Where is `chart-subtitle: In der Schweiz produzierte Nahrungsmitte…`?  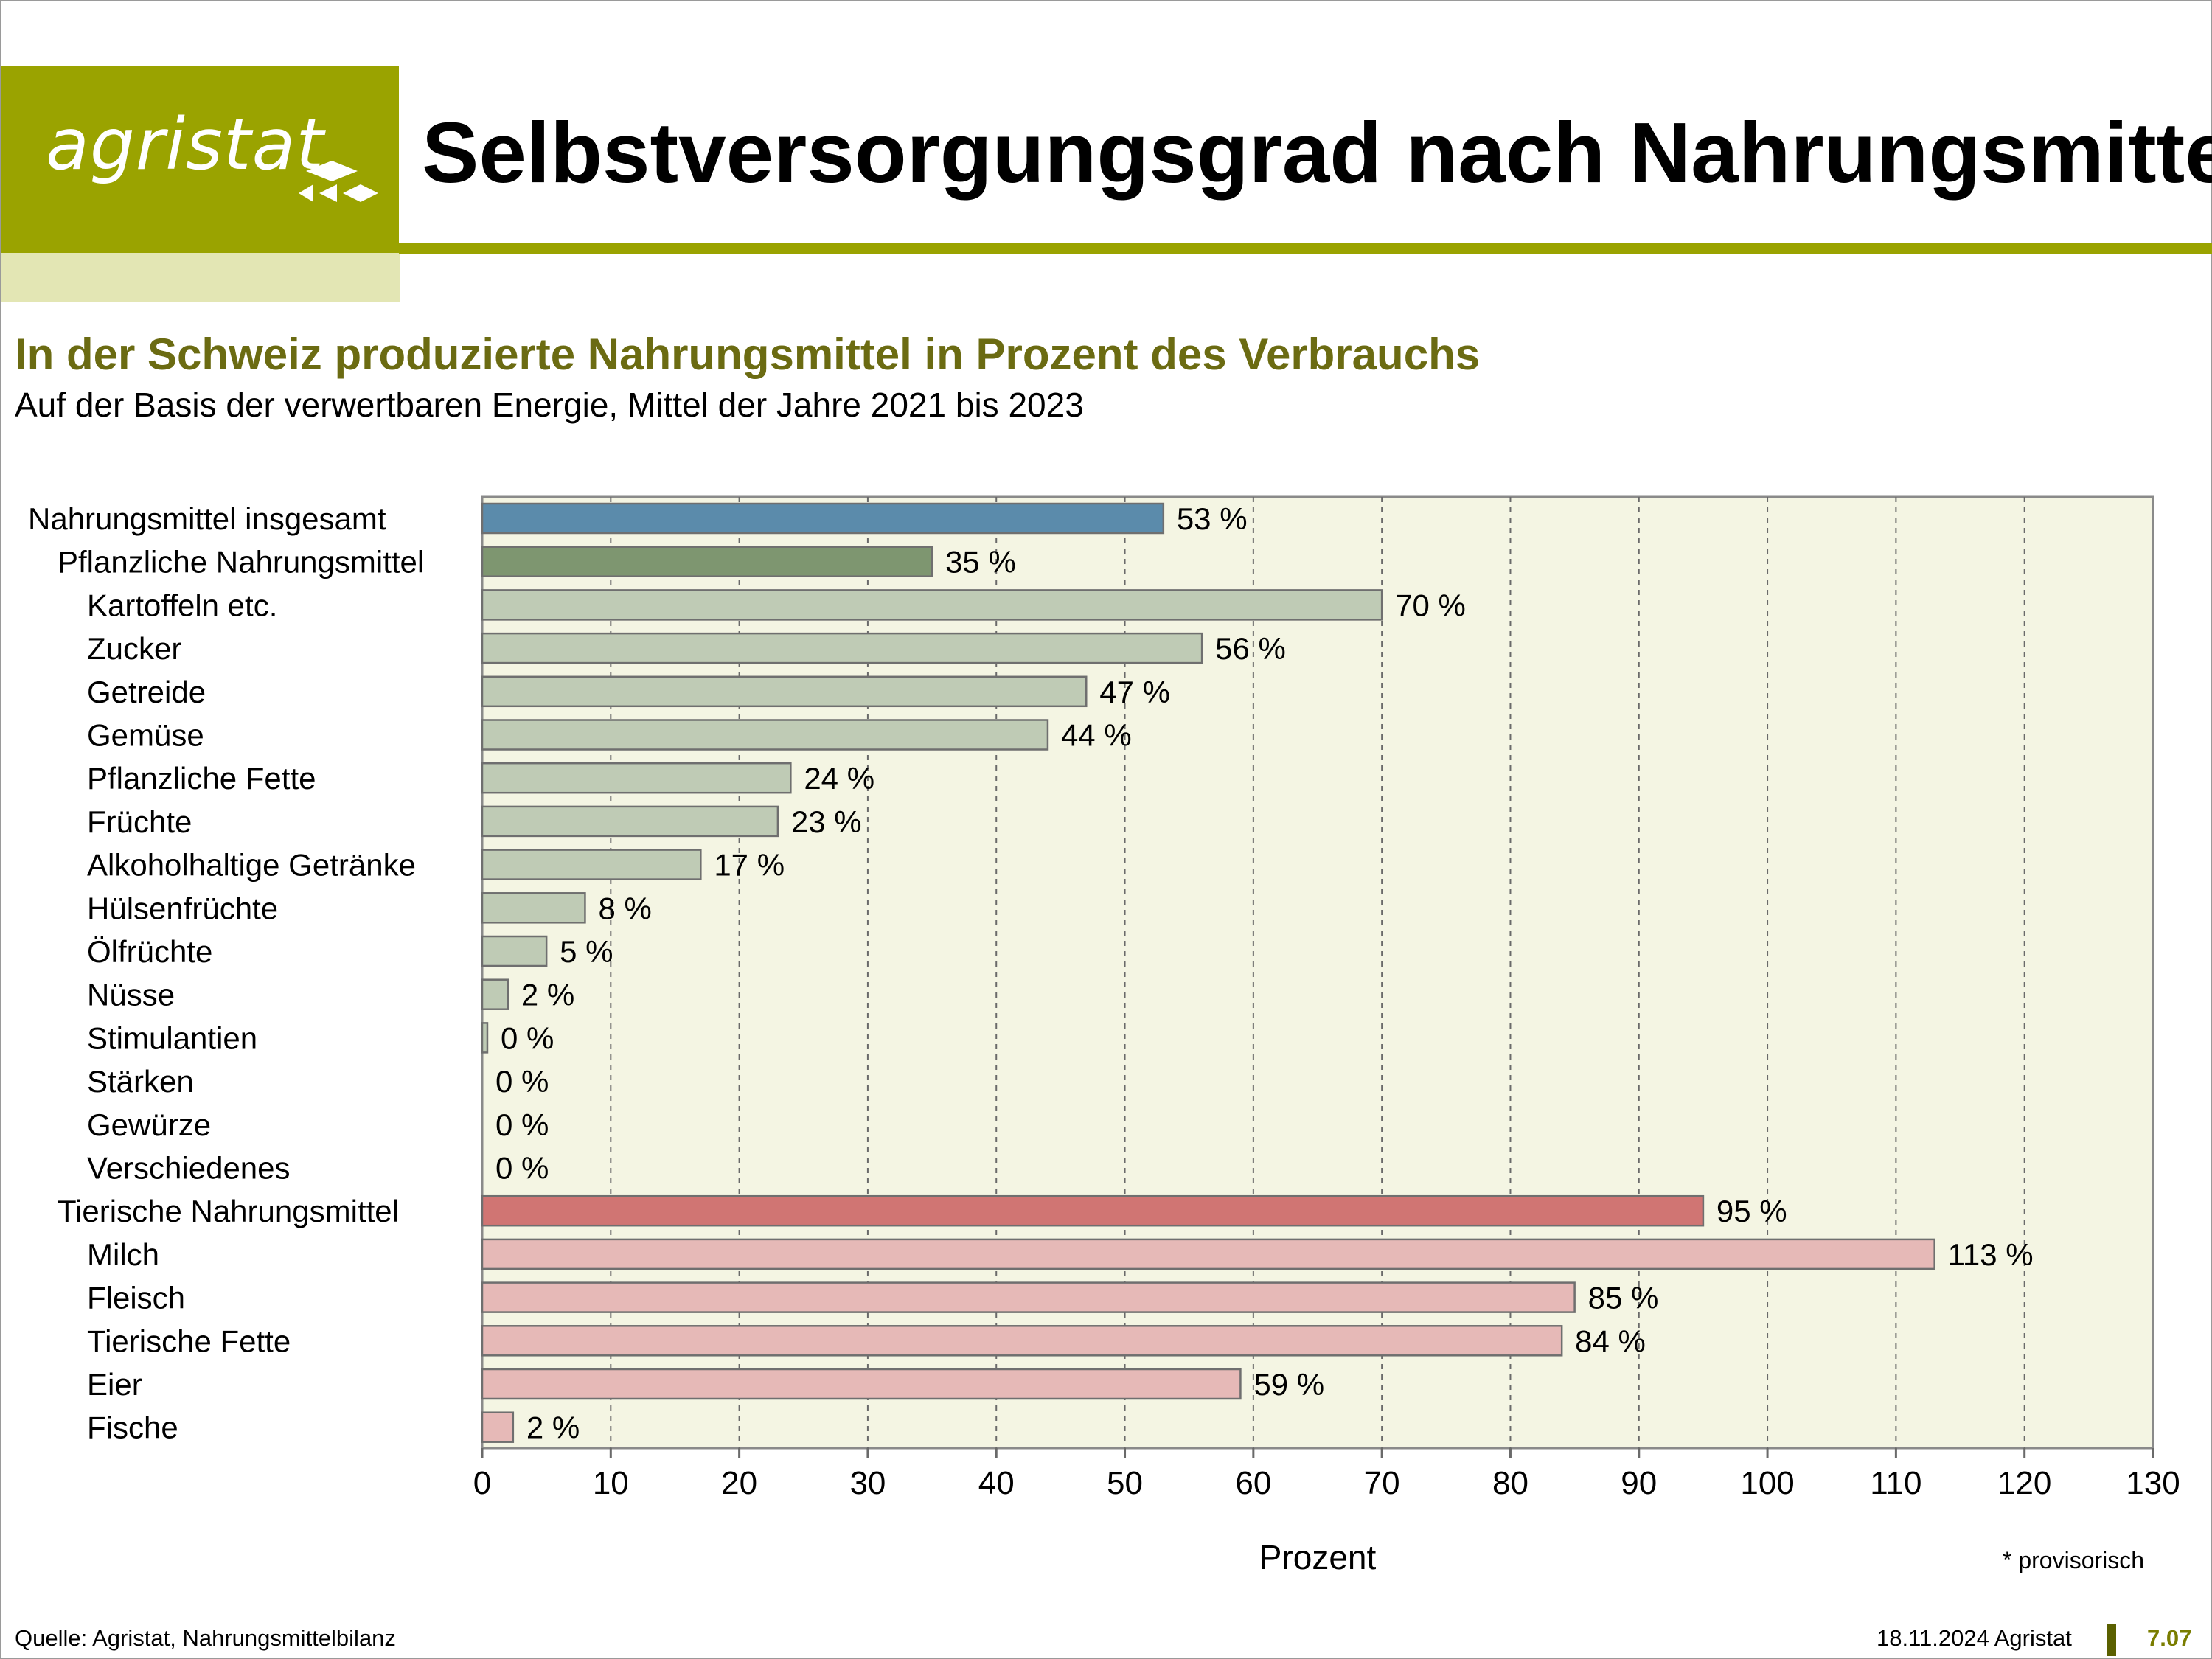
chart-subtitle: In der Schweiz produzierte Nahrungsmitte… is located at coordinates (748, 354).